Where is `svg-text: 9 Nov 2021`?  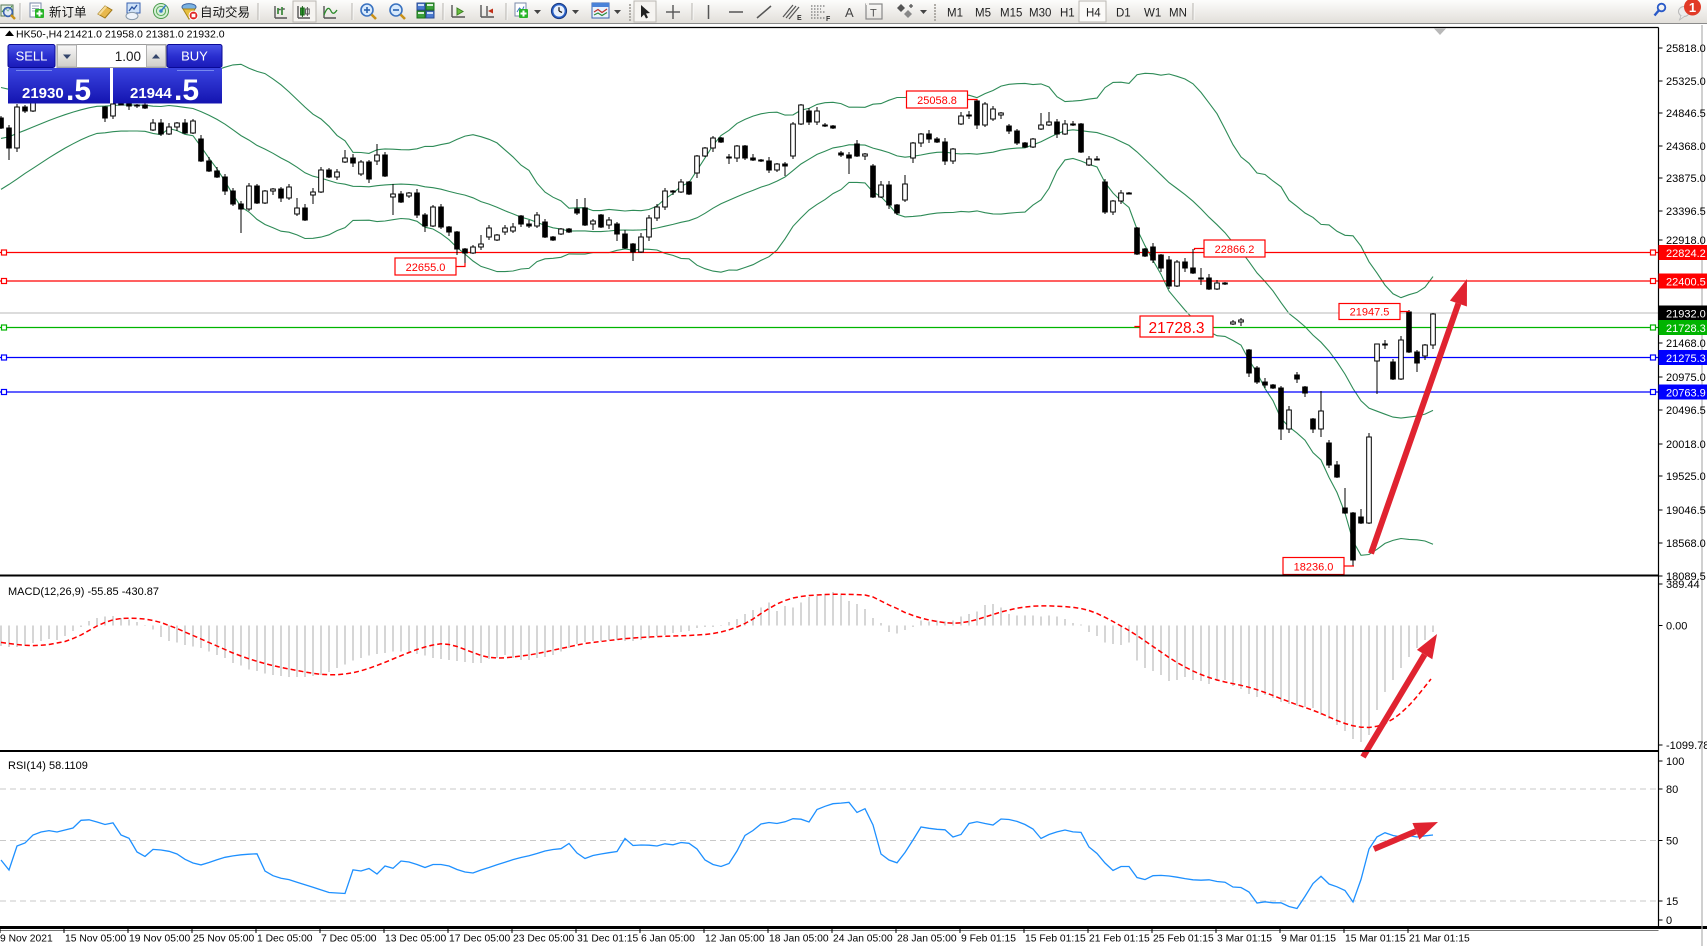
svg-text: 9 Nov 2021 is located at coordinates (26, 939).